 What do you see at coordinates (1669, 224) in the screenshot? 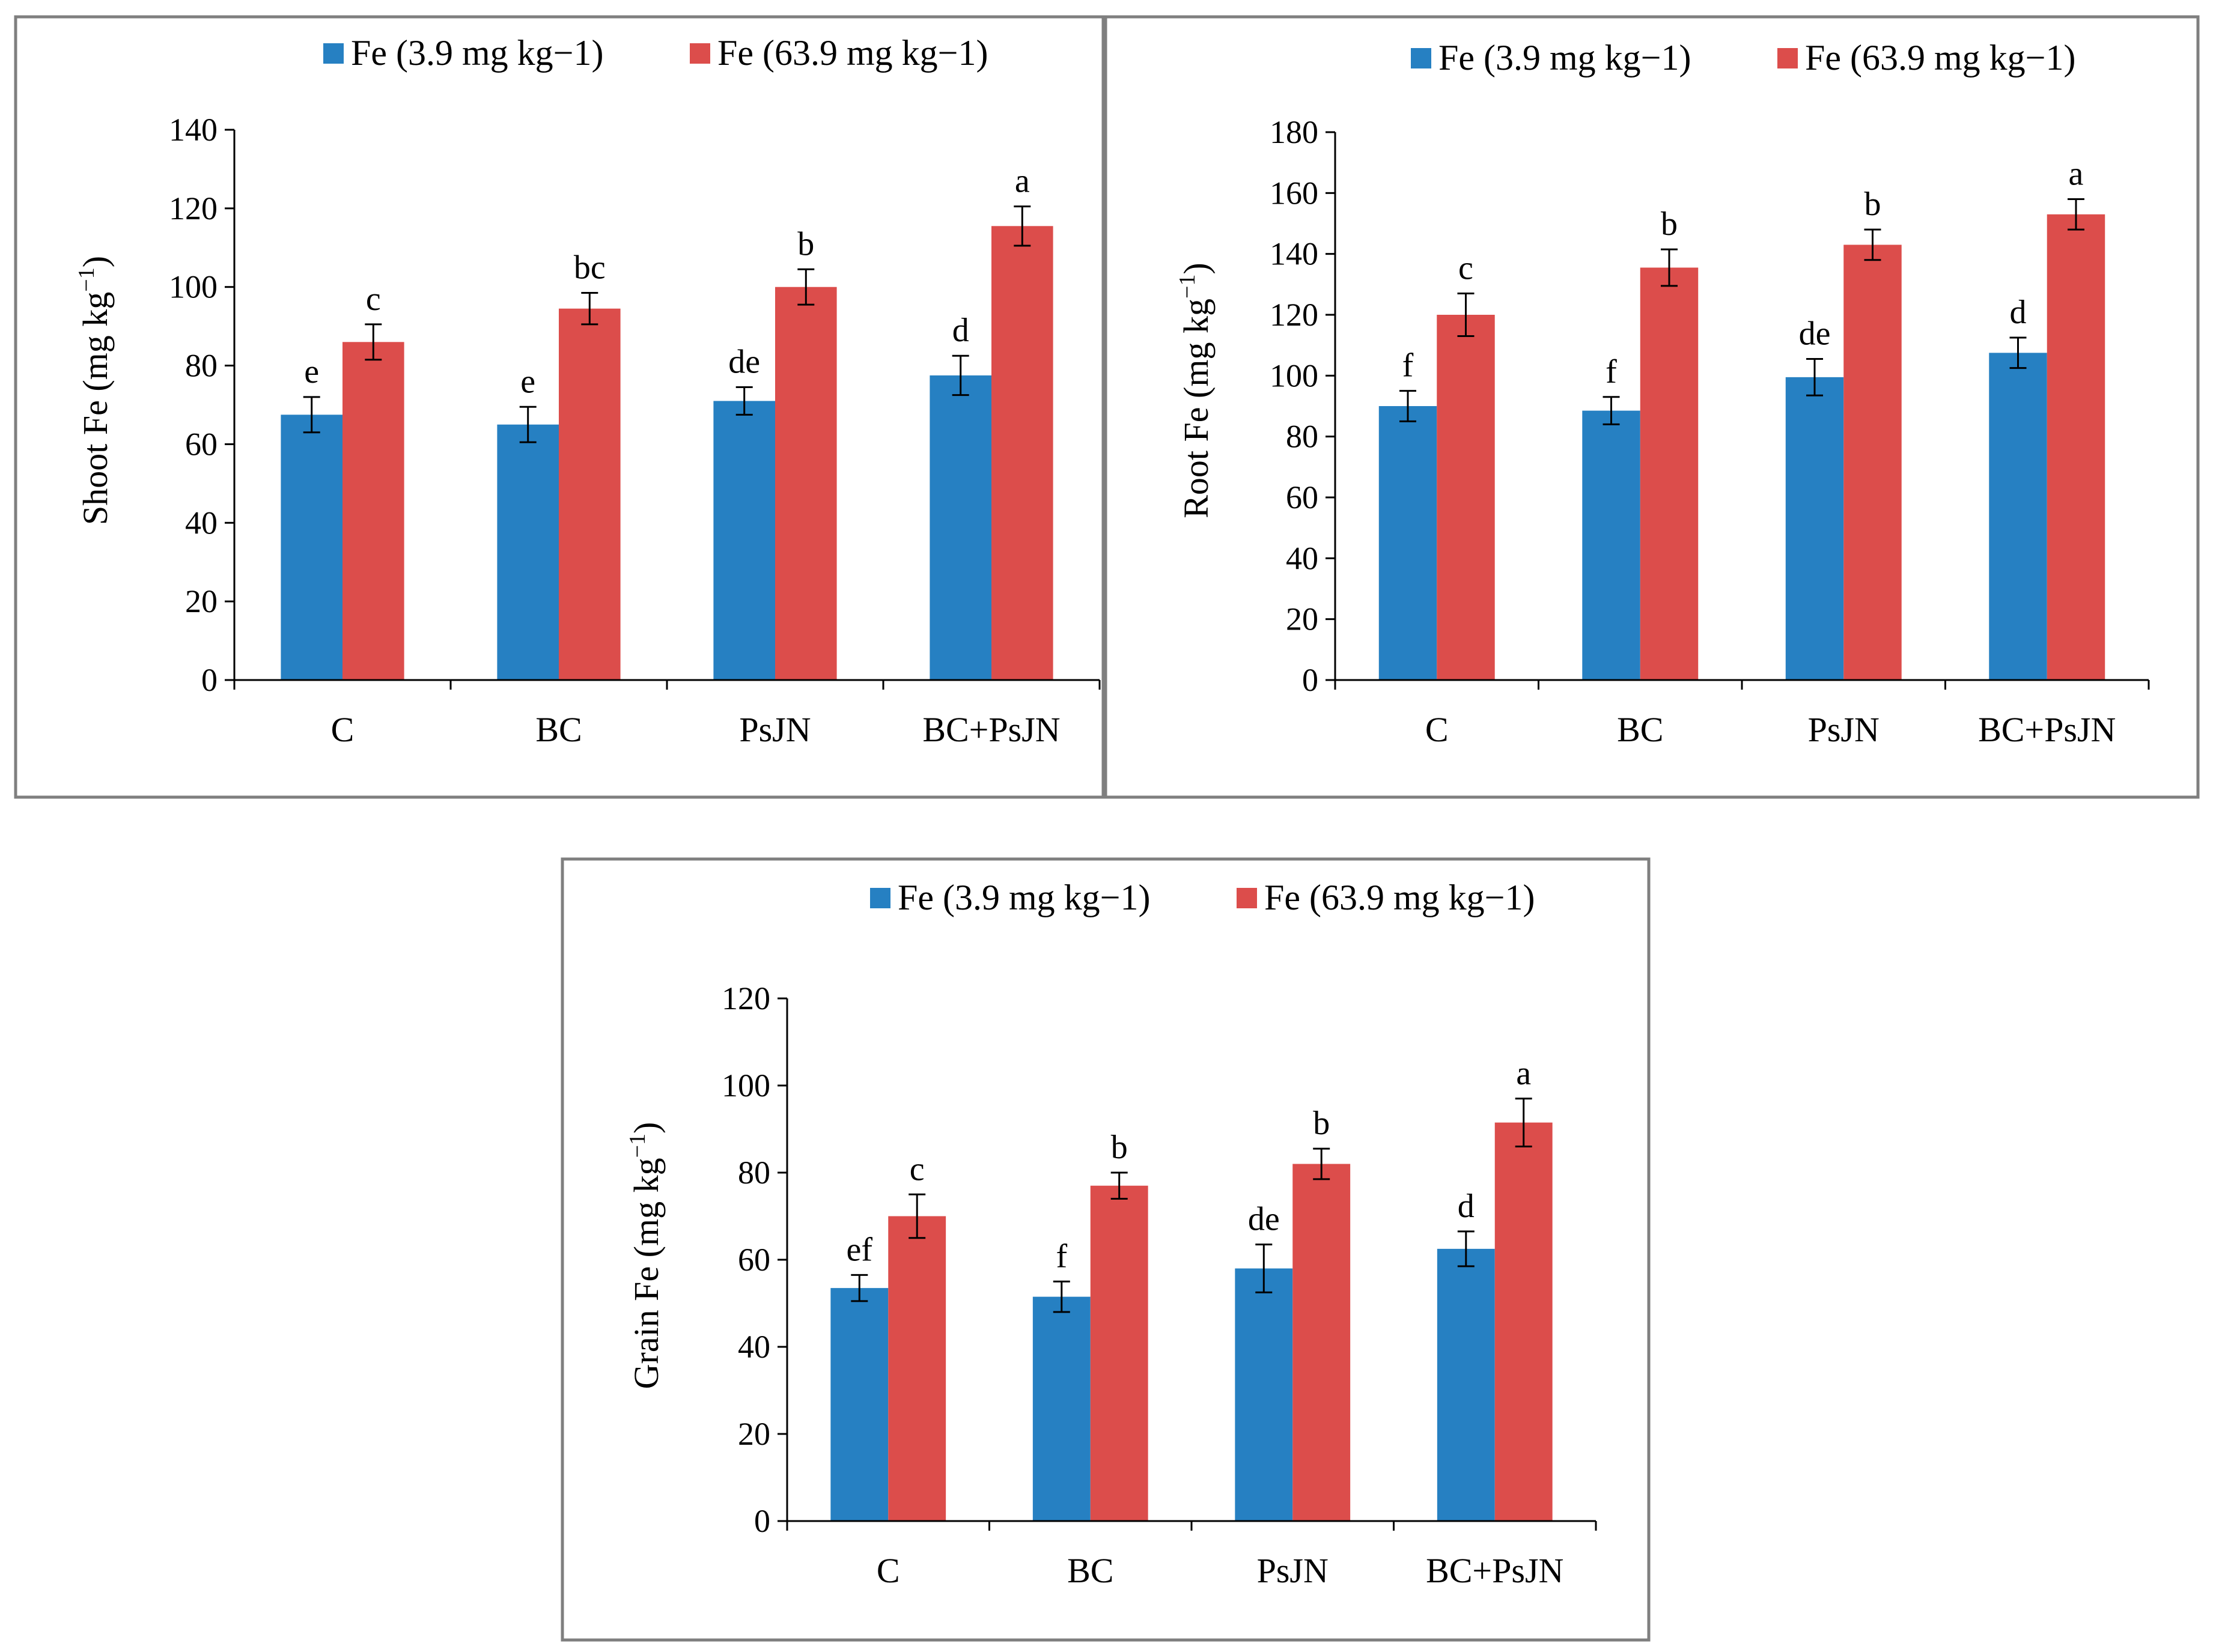
I see `root-significance-letter: b` at bounding box center [1669, 224].